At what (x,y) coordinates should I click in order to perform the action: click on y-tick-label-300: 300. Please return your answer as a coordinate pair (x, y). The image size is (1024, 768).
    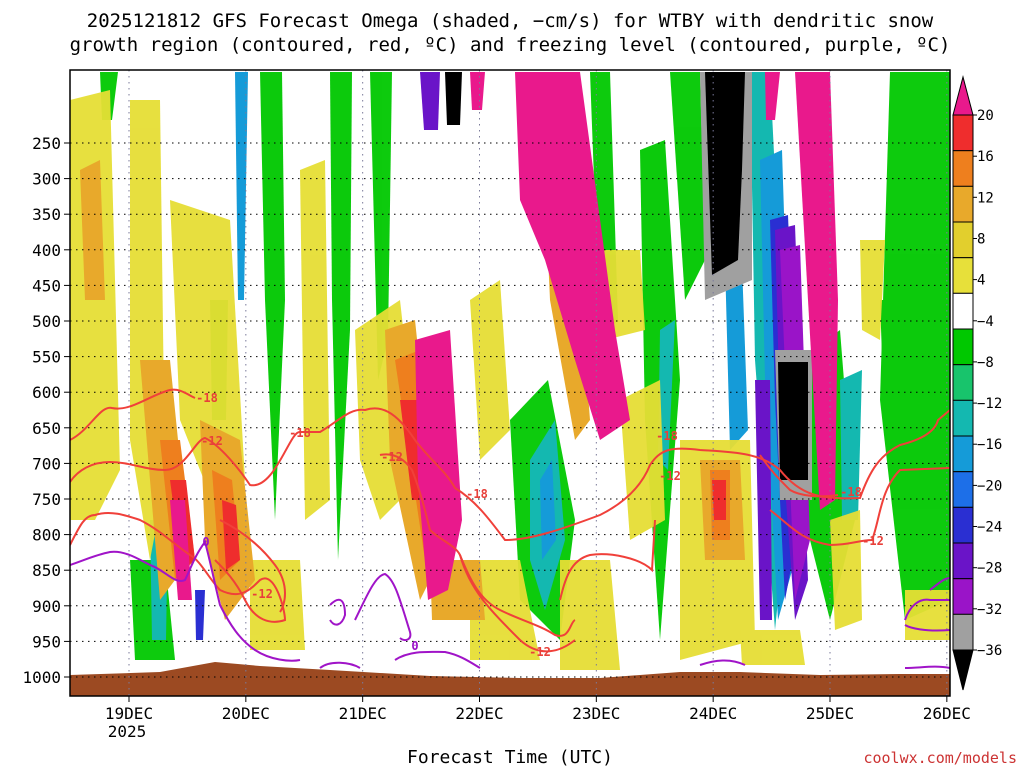
    Looking at the image, I should click on (46, 179).